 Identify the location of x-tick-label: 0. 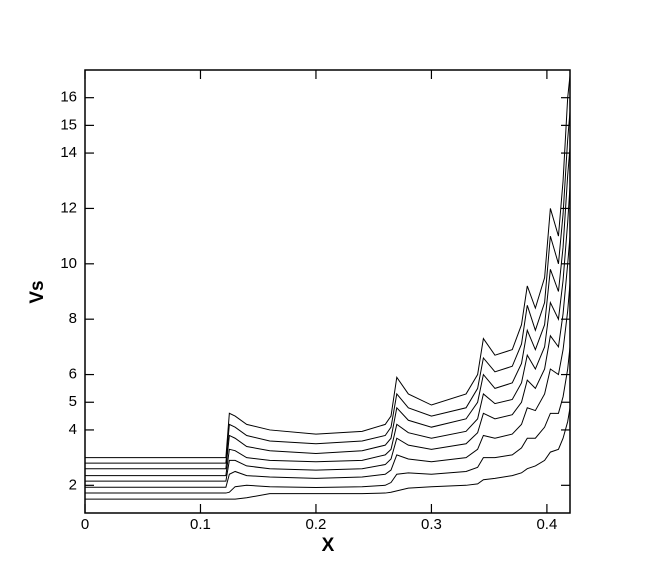
(85, 524).